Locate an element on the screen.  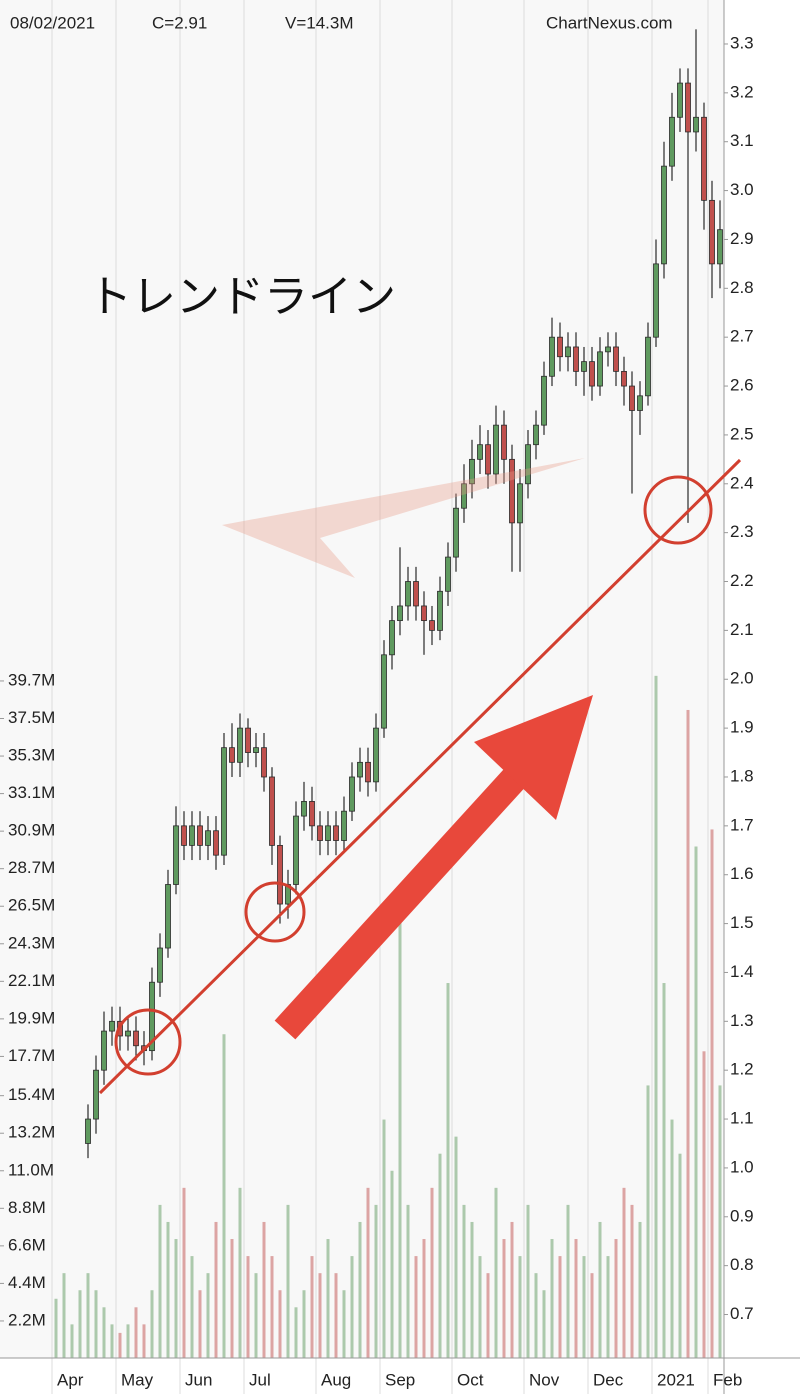
y2-tick-label: 17.7M is located at coordinates (31, 1055).